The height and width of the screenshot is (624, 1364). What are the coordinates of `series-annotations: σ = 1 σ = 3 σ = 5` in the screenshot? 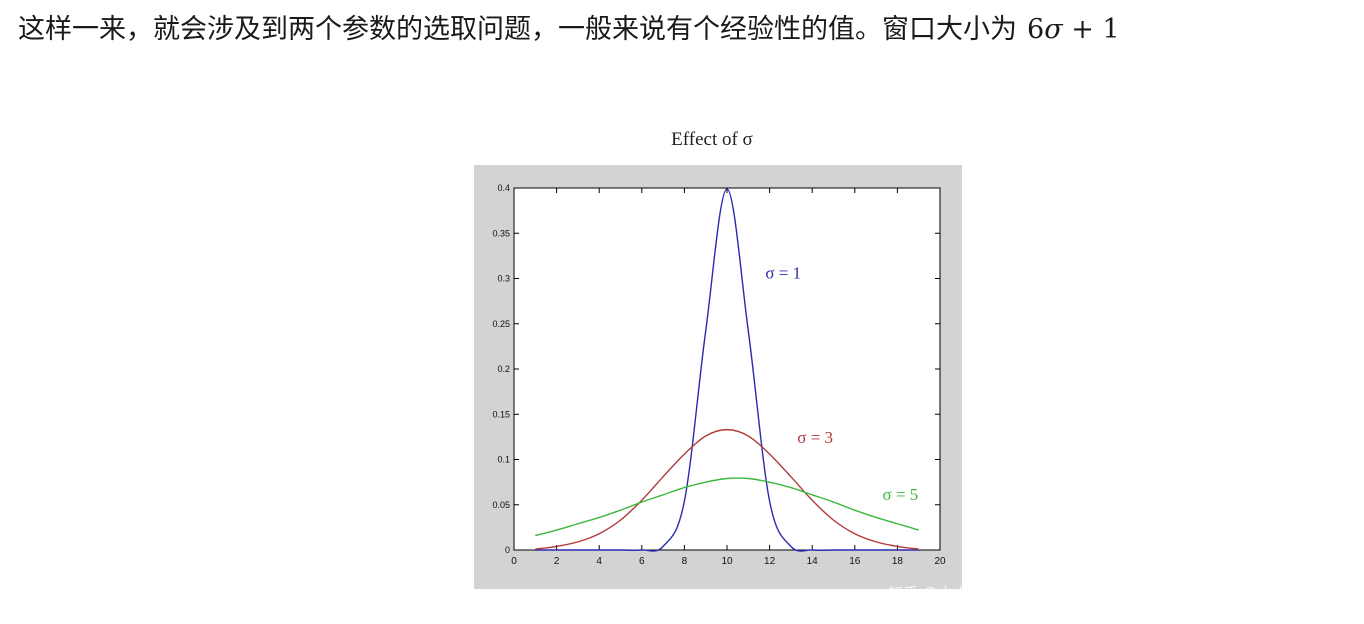 It's located at (841, 384).